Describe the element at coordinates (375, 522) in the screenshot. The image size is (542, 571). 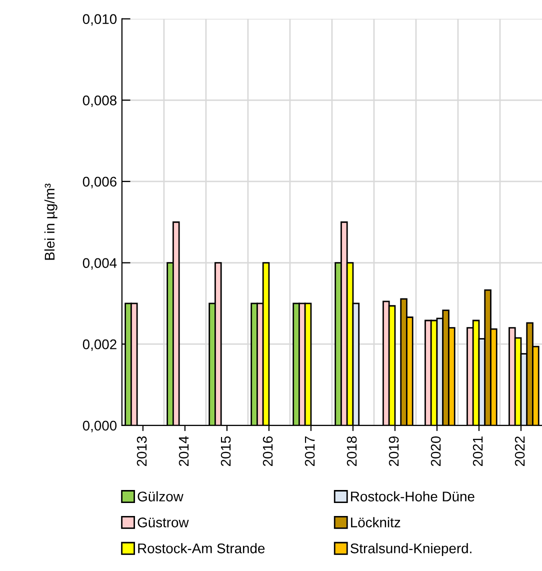
I see `legend-label: Löcknitz` at that location.